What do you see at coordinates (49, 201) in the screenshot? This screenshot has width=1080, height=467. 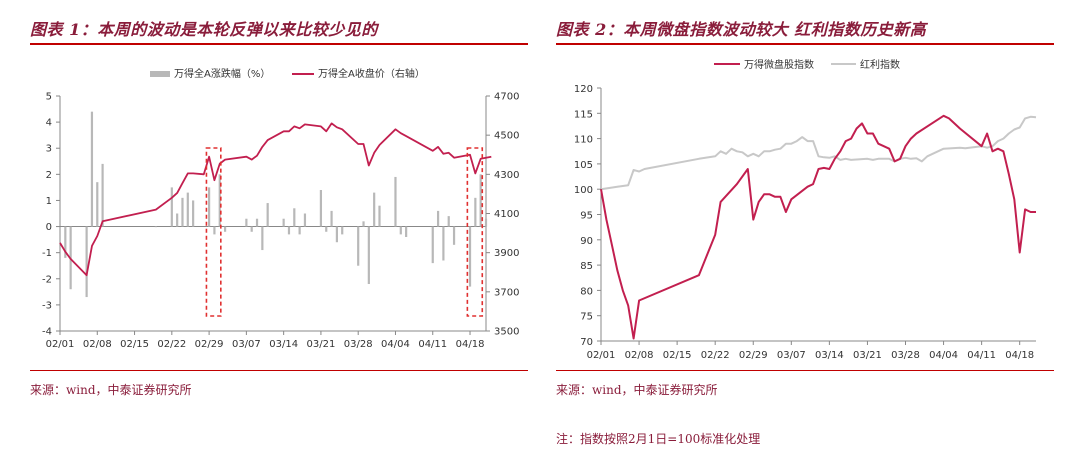 I see `y-left-tick-label: 1` at bounding box center [49, 201].